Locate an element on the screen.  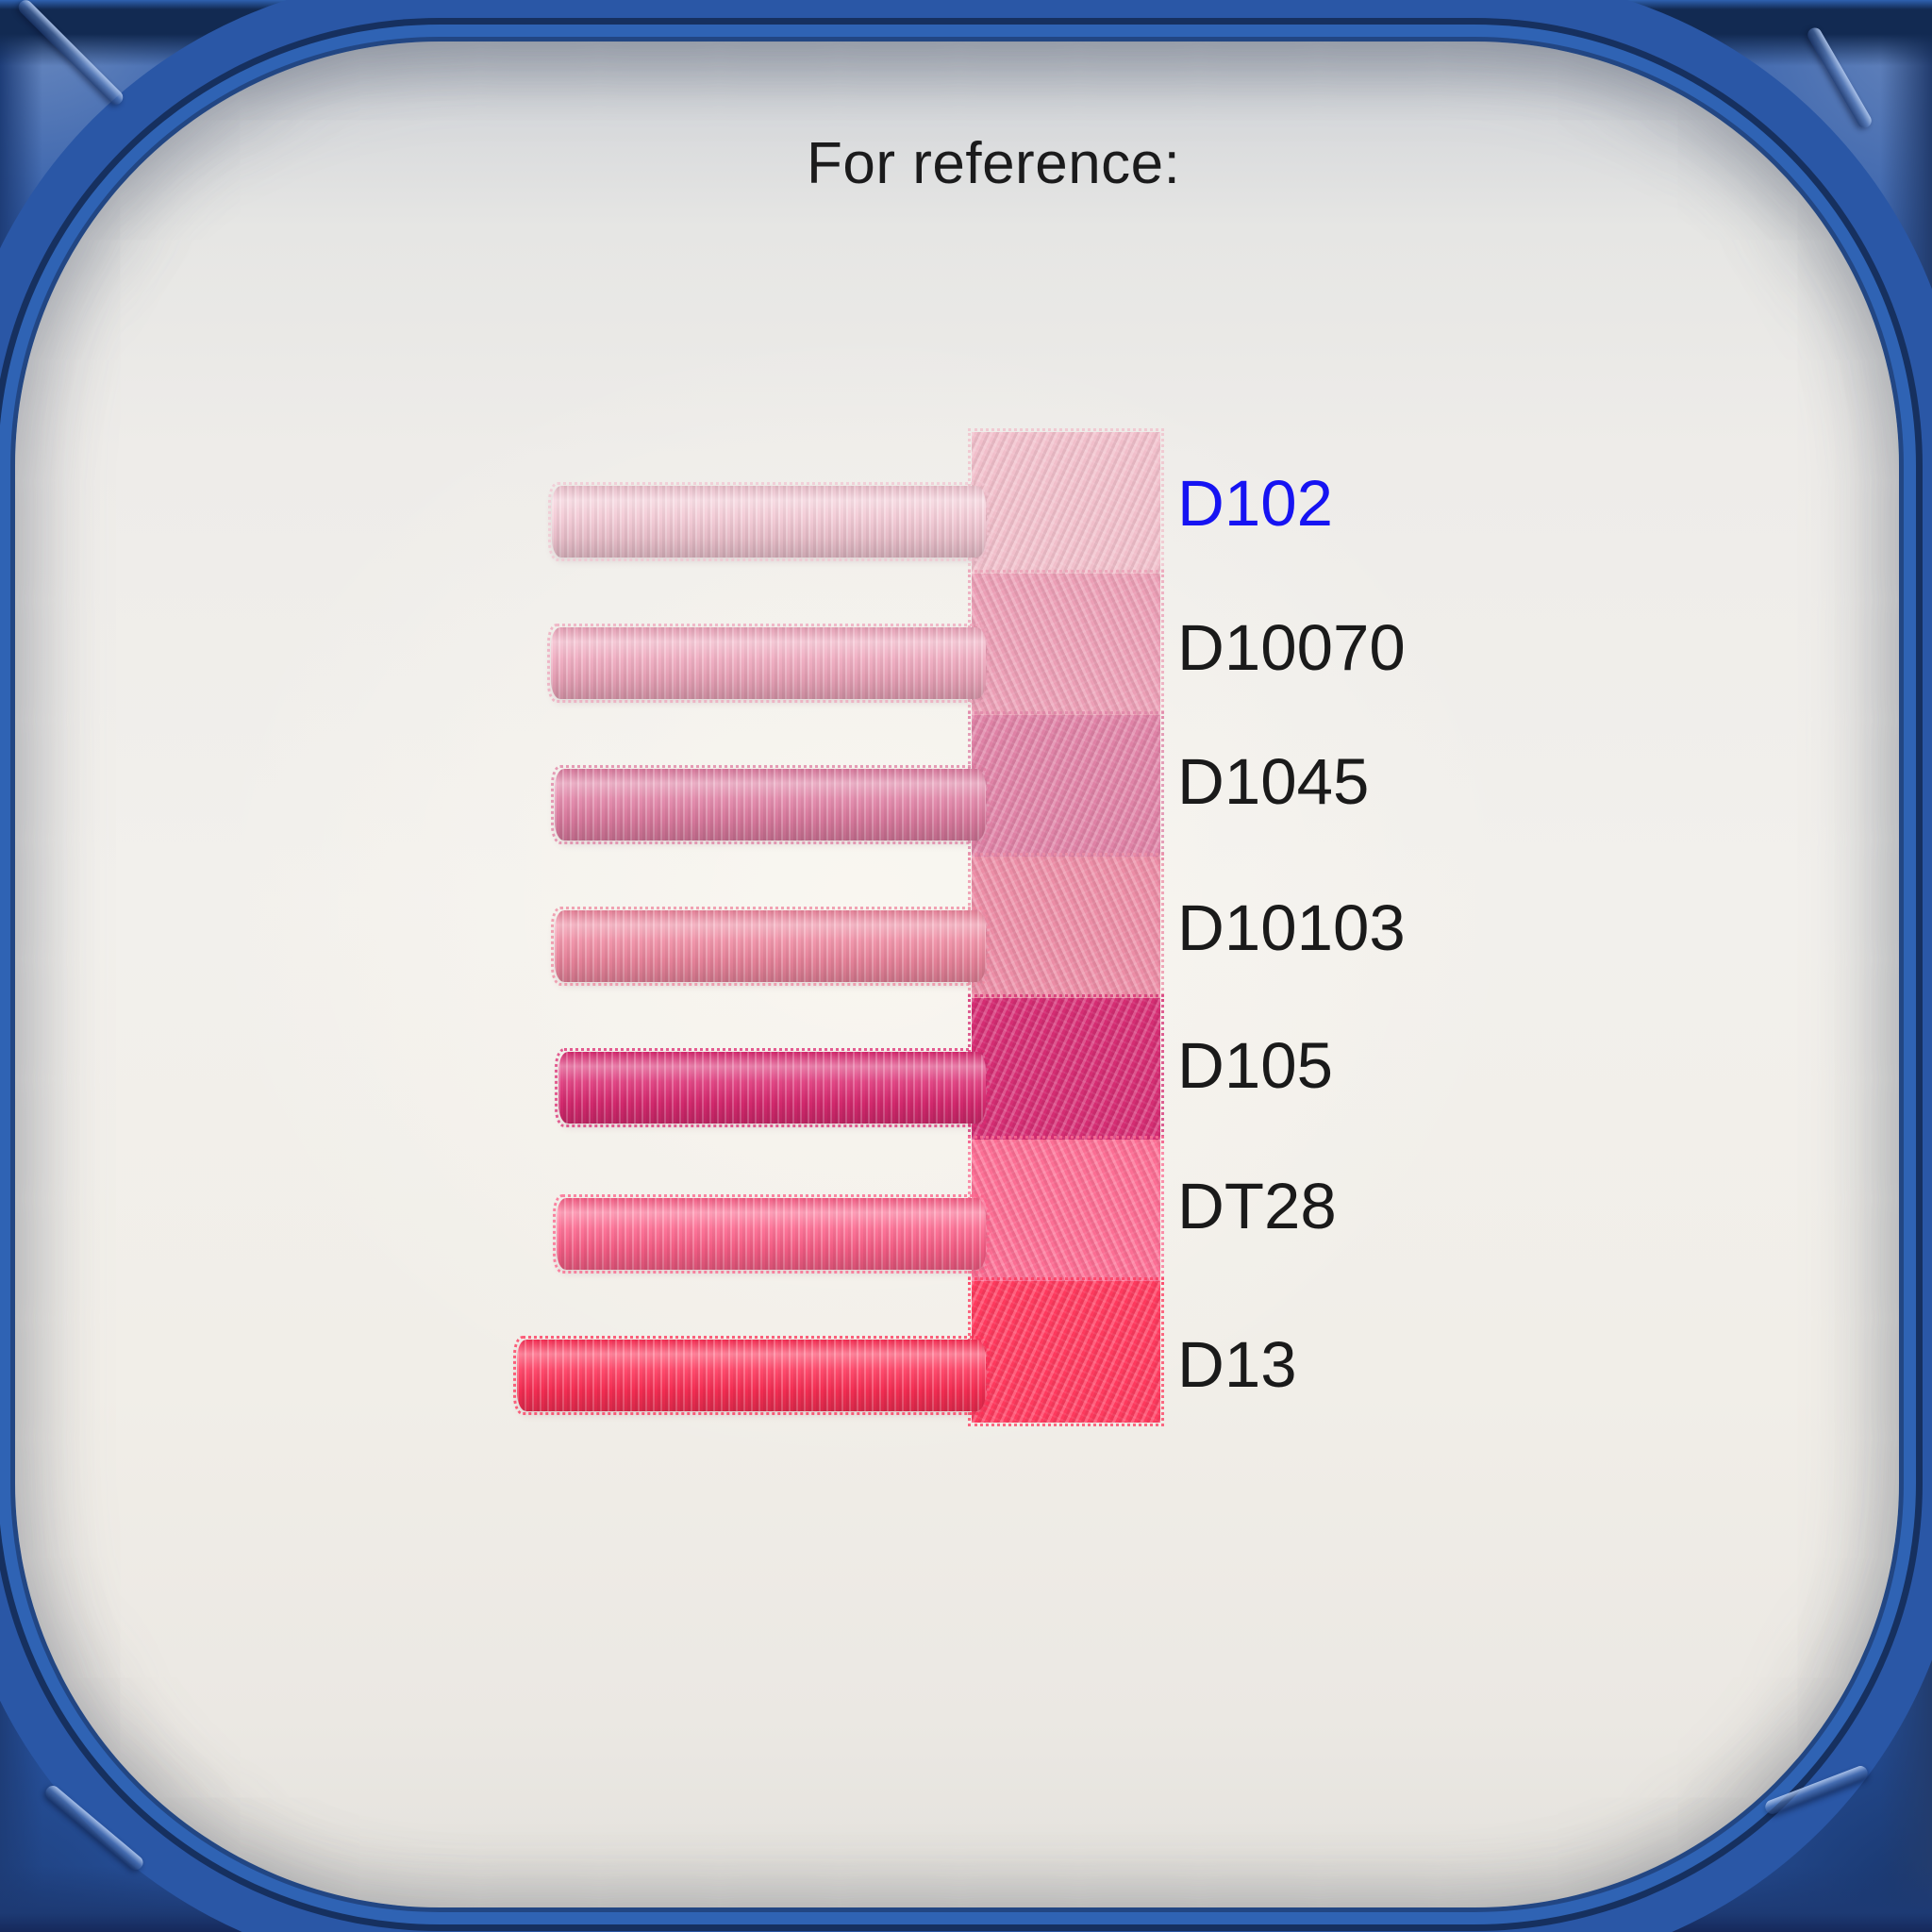
thread-code-label: D10070 is located at coordinates (1292, 647).